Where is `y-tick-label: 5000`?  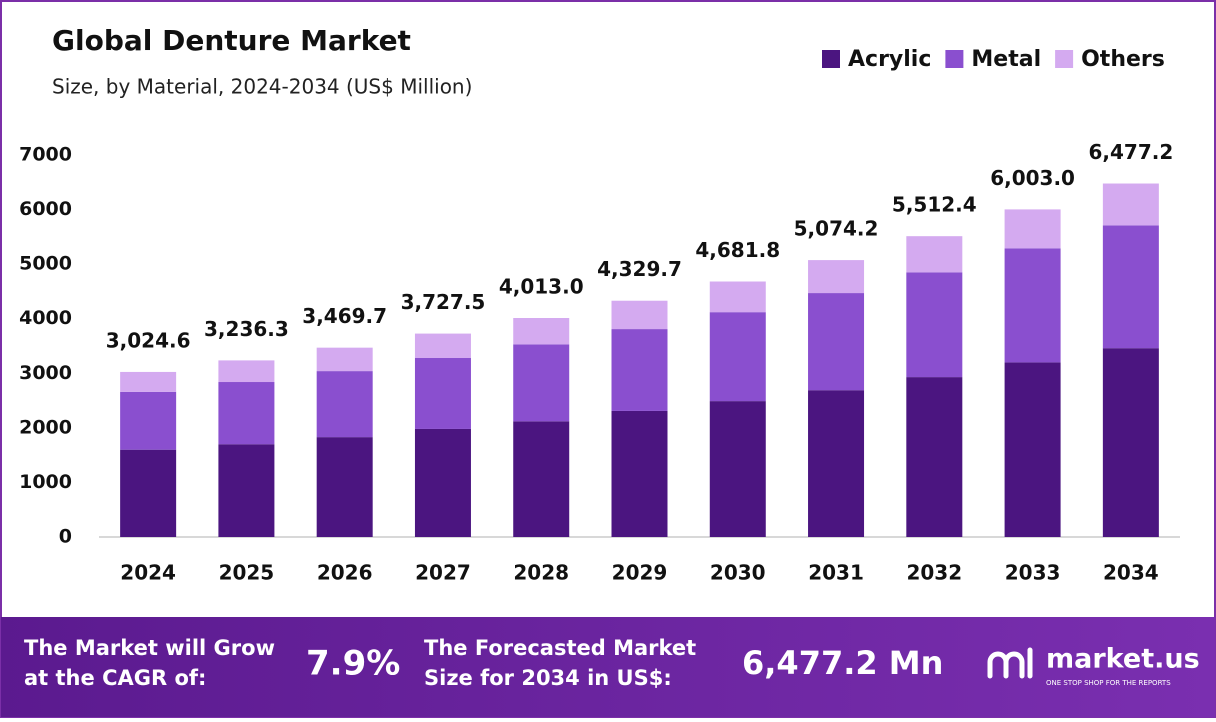
y-tick-label: 5000 is located at coordinates (45, 264).